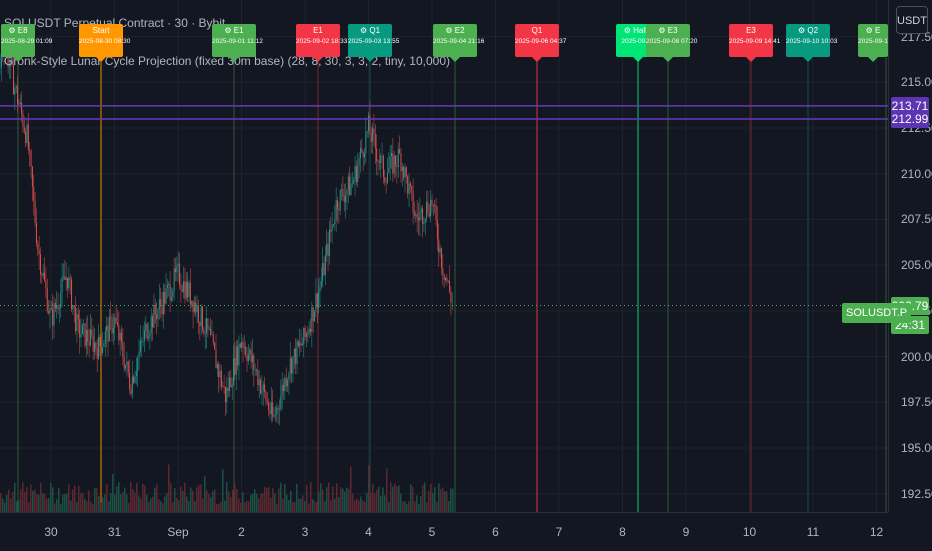 The height and width of the screenshot is (551, 932). What do you see at coordinates (178, 532) in the screenshot?
I see `time-tick: Sep` at bounding box center [178, 532].